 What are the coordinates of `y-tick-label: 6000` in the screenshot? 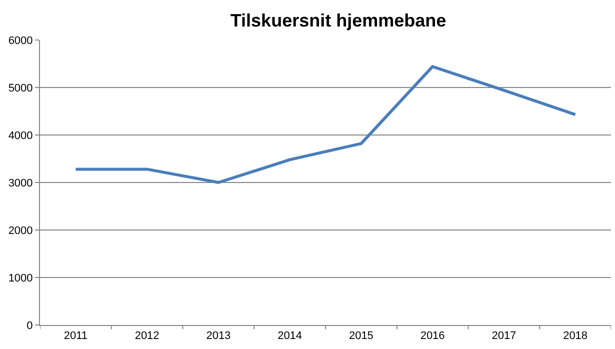 It's located at (20, 40).